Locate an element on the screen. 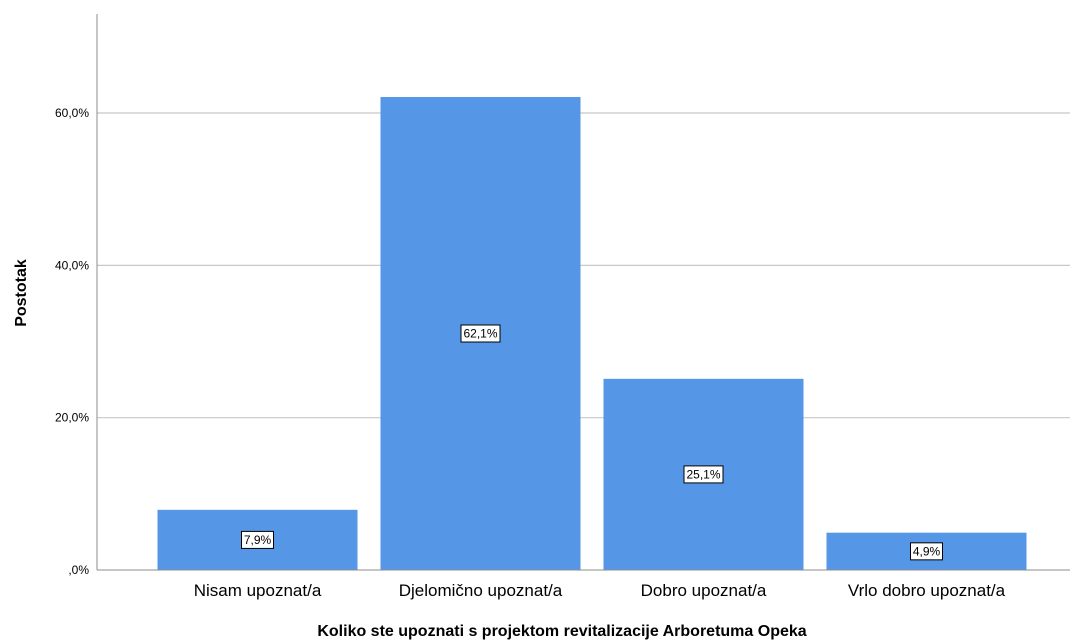 The width and height of the screenshot is (1075, 643). data-label: 7,9% is located at coordinates (257, 539).